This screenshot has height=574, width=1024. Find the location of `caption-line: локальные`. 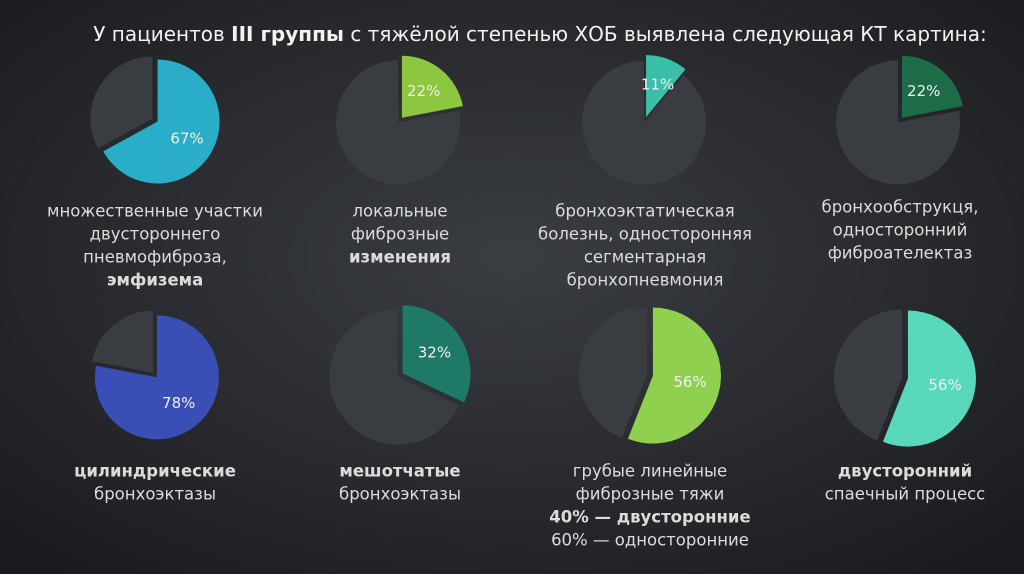

caption-line: локальные is located at coordinates (400, 211).